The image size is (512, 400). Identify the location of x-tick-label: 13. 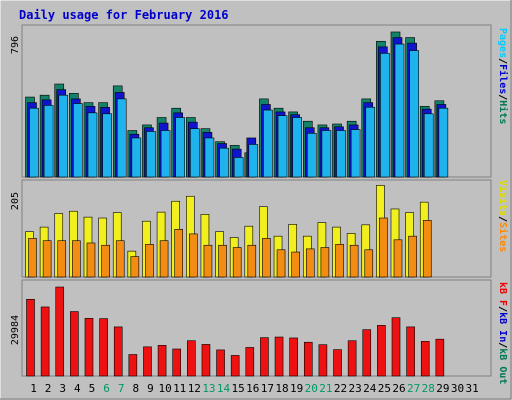
(208, 388).